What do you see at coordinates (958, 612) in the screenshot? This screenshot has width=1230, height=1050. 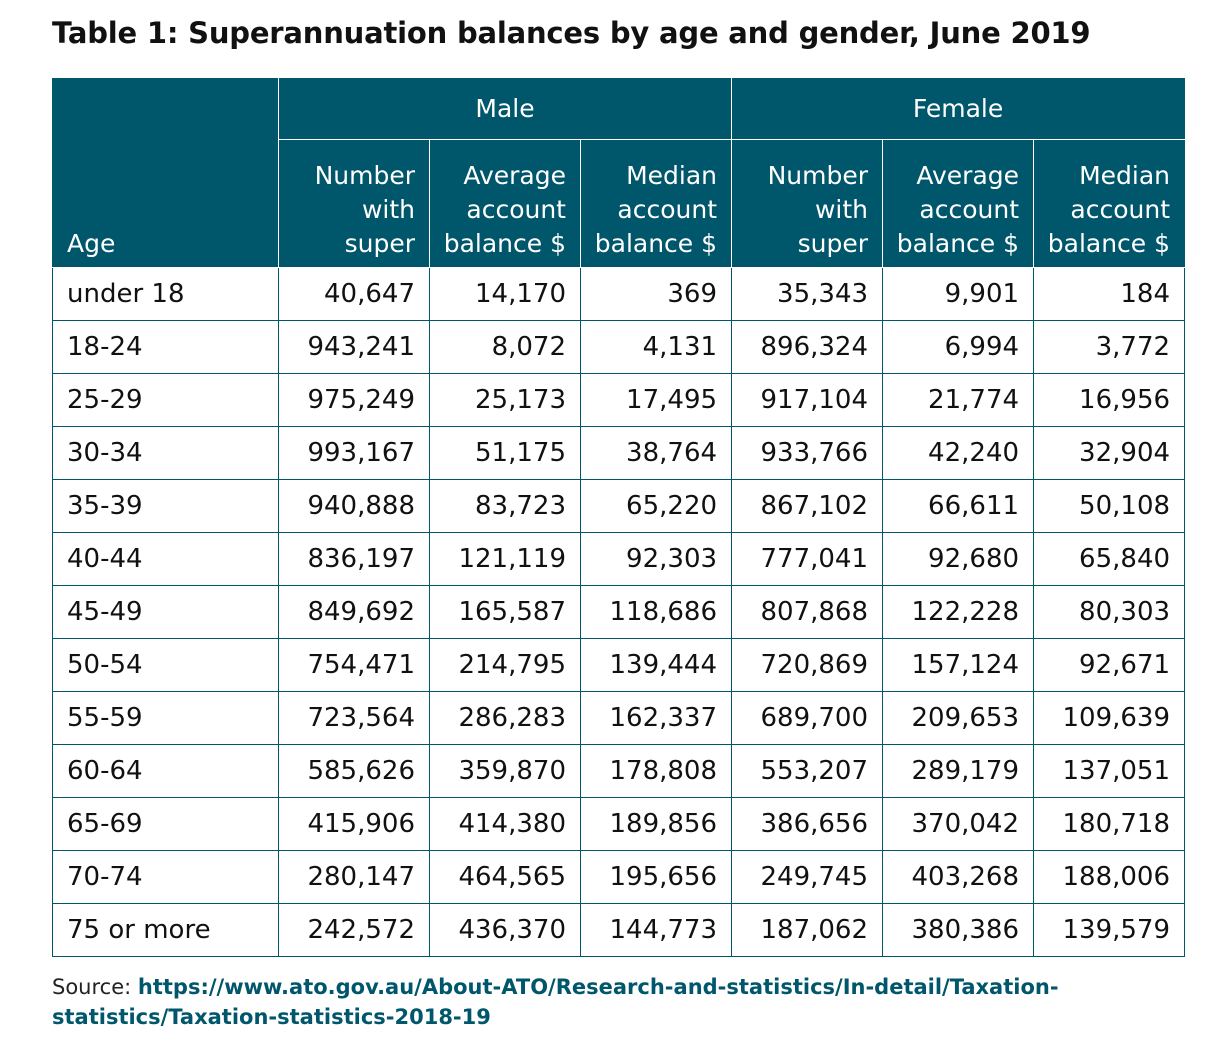 I see `value-cell: 122,228` at bounding box center [958, 612].